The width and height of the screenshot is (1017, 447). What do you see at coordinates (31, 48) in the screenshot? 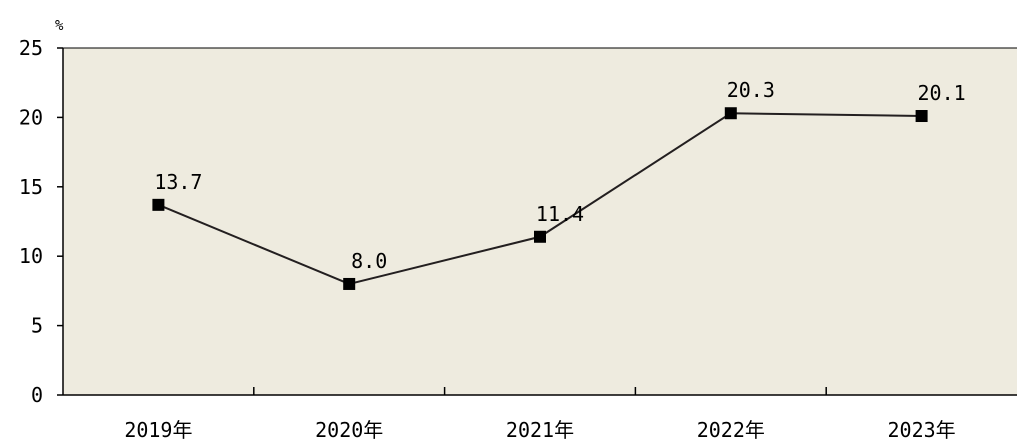
I see `y-tick-label: 25` at bounding box center [31, 48].